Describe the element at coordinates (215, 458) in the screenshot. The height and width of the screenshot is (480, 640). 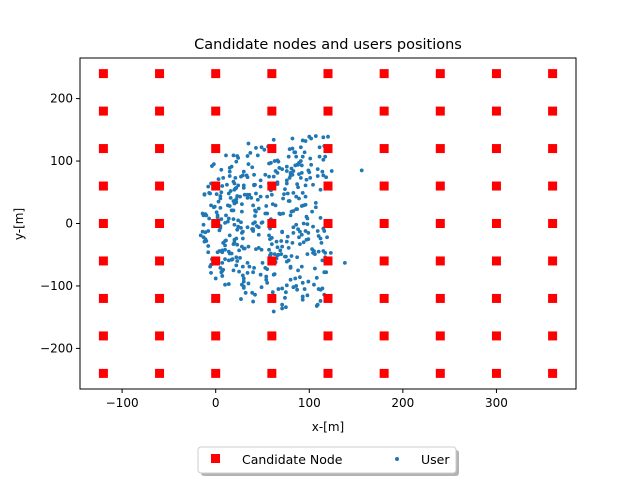
I see `legend-marker-candidate-node` at that location.